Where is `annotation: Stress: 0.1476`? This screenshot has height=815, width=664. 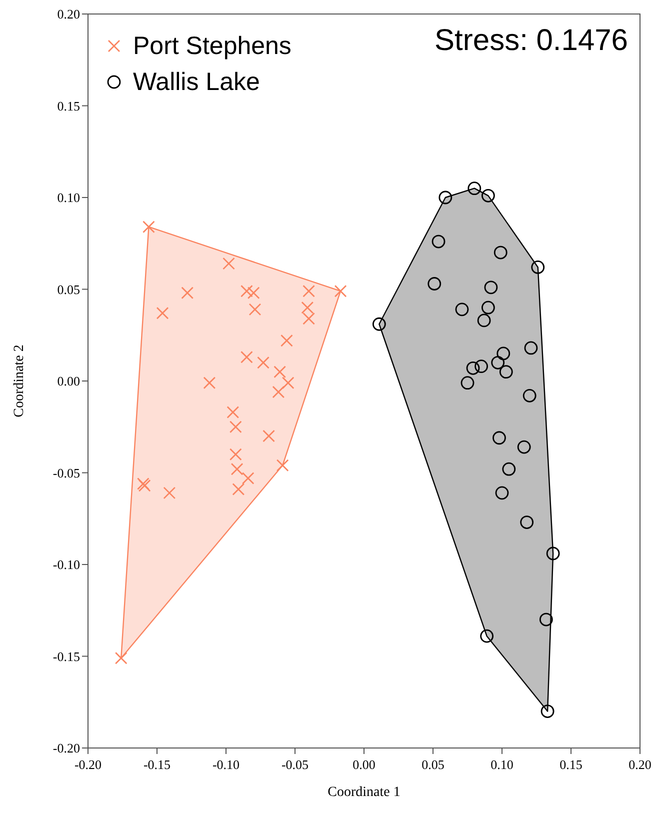
annotation: Stress: 0.1476 is located at coordinates (531, 41).